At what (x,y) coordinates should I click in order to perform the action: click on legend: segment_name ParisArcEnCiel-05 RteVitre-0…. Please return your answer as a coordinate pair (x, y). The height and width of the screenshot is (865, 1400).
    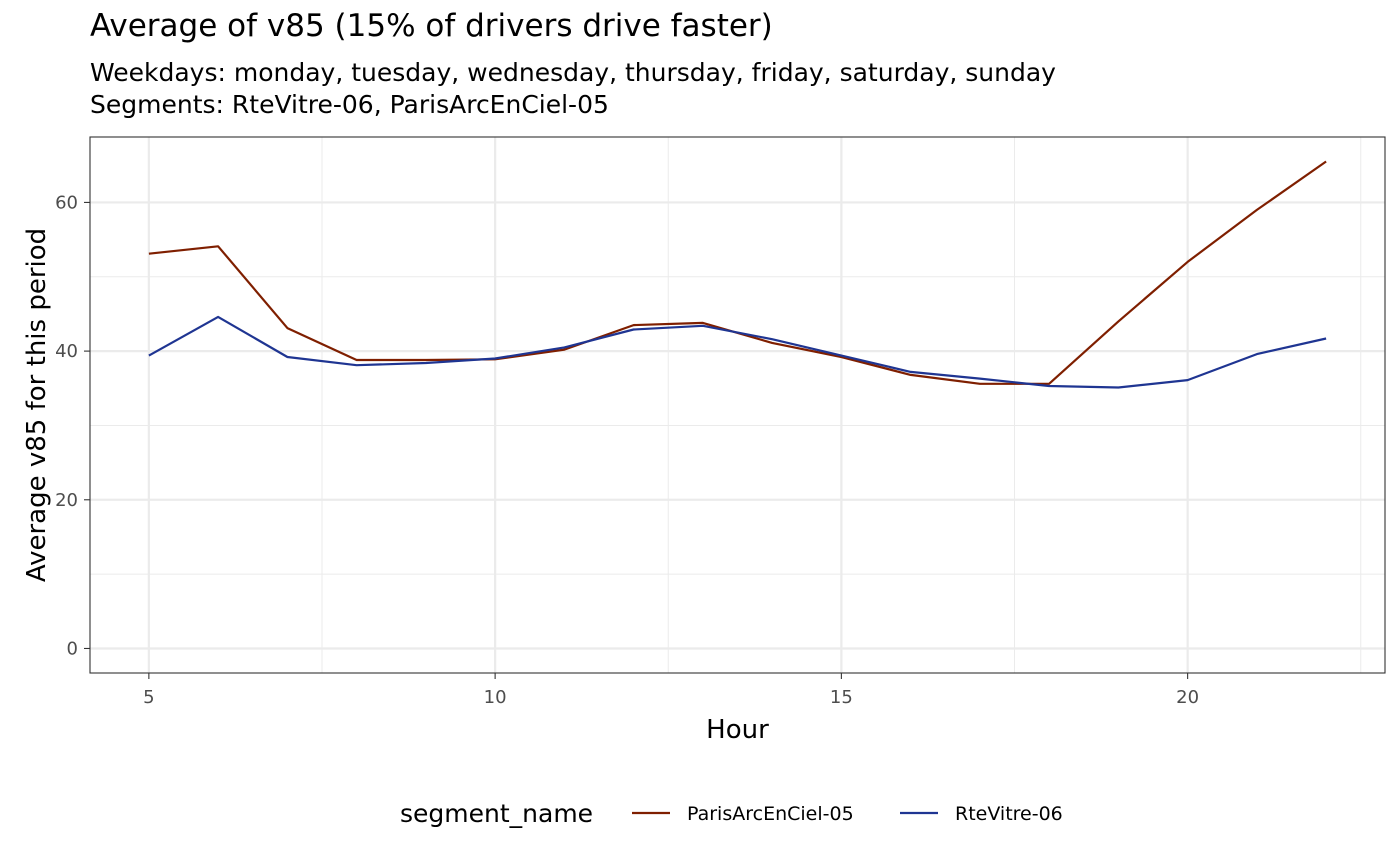
    Looking at the image, I should click on (731, 813).